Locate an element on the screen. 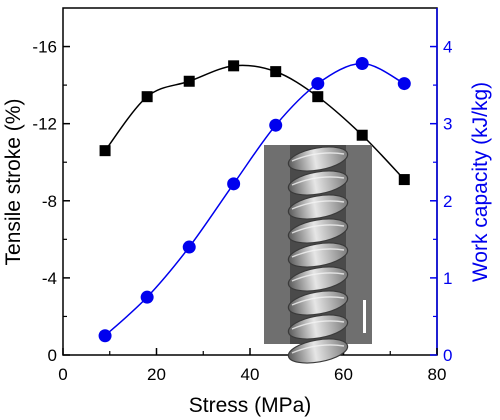 This screenshot has width=500, height=420. y-axis-left-label: Tensile stroke (%) is located at coordinates (13, 182).